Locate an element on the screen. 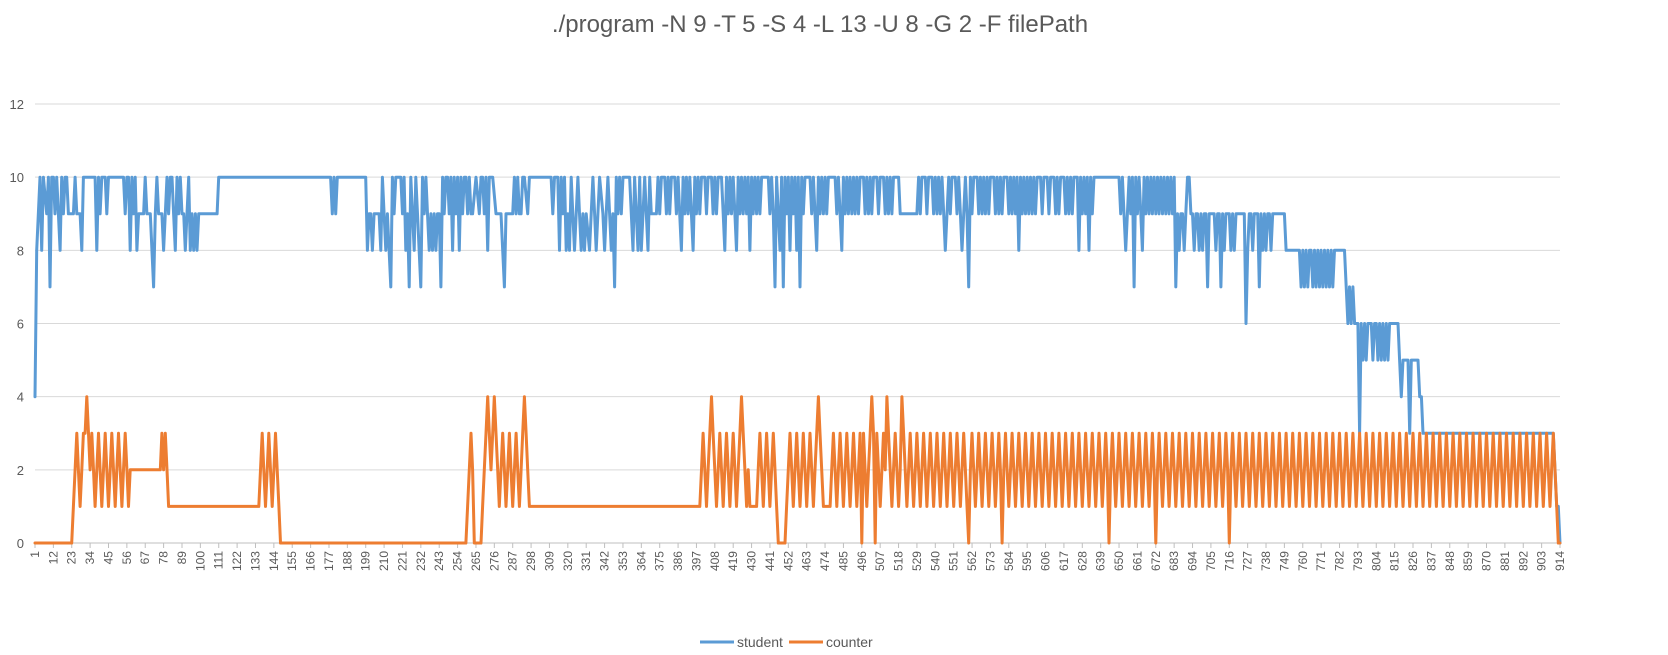  y-tick-label: 6 is located at coordinates (20, 324).